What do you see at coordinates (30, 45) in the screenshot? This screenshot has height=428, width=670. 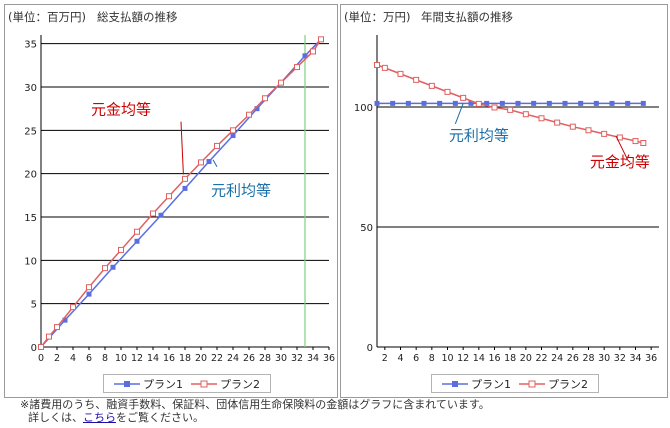 I see `y-tick-label: 35` at bounding box center [30, 45].